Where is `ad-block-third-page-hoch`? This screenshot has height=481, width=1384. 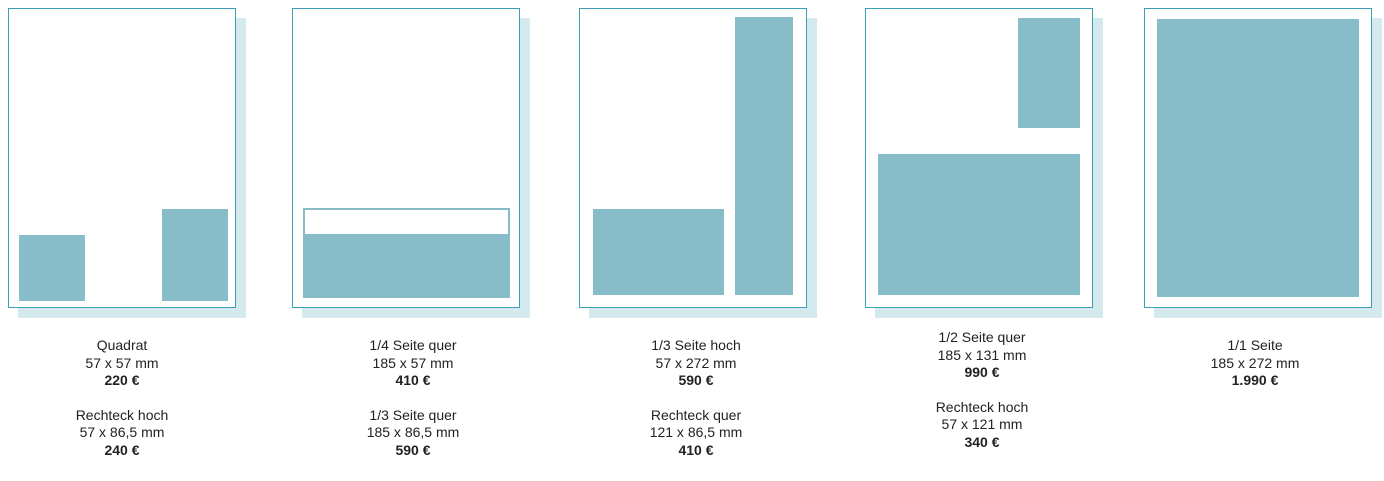
ad-block-third-page-hoch is located at coordinates (764, 156).